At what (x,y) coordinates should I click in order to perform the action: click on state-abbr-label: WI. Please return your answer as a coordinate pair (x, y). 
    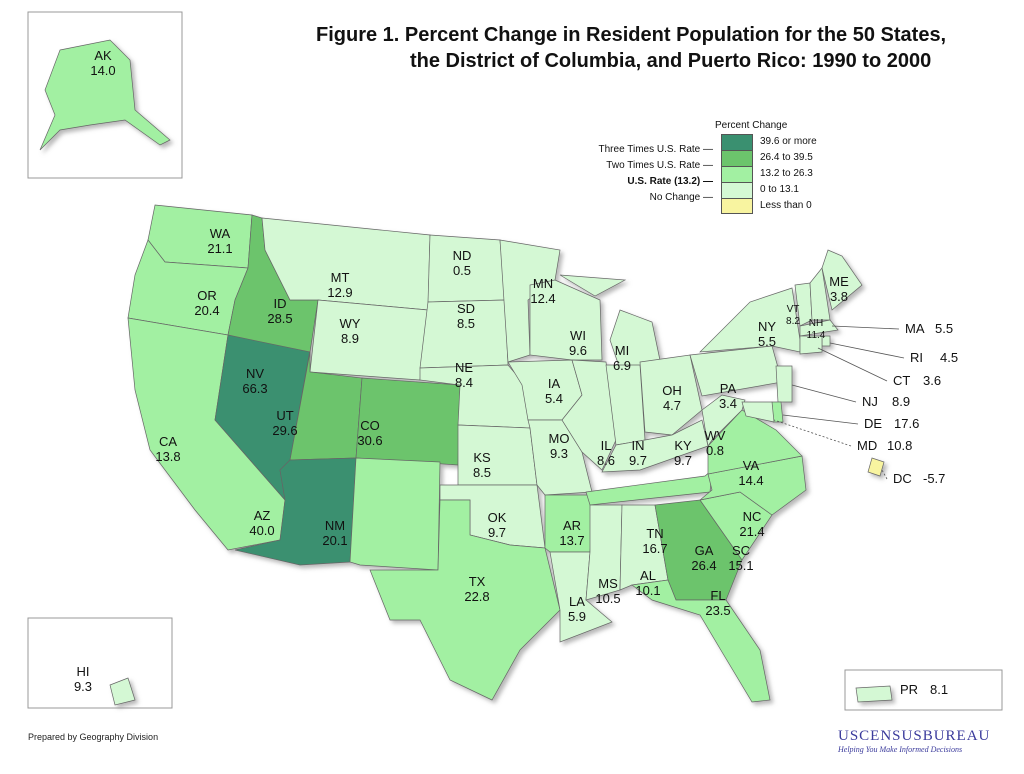
    Looking at the image, I should click on (578, 335).